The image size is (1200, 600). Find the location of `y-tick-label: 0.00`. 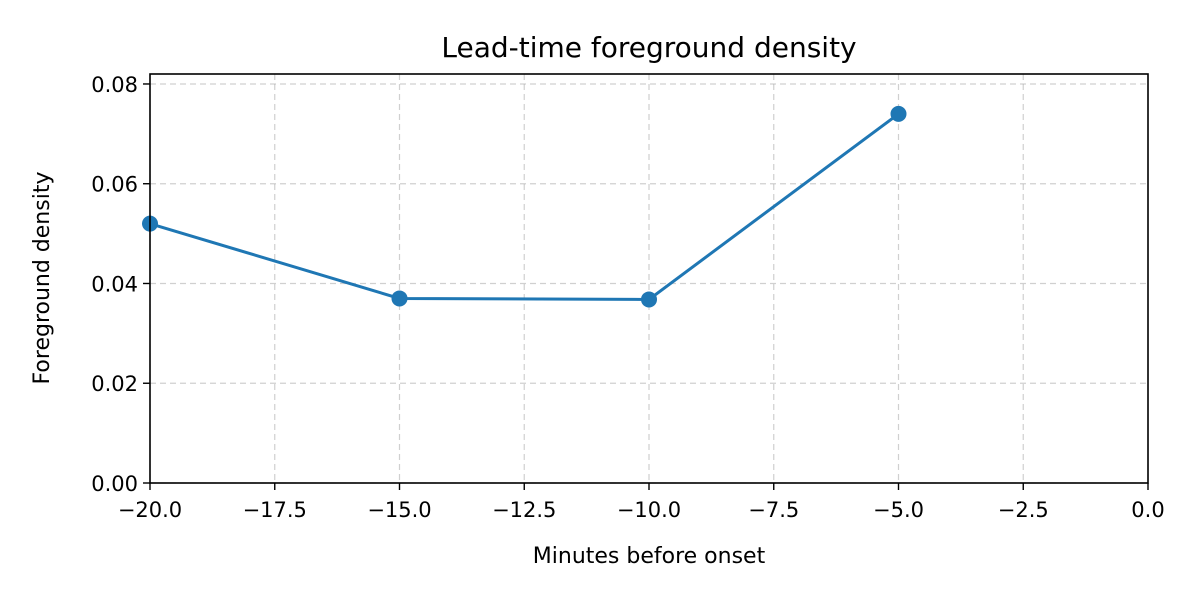

y-tick-label: 0.00 is located at coordinates (114, 484).